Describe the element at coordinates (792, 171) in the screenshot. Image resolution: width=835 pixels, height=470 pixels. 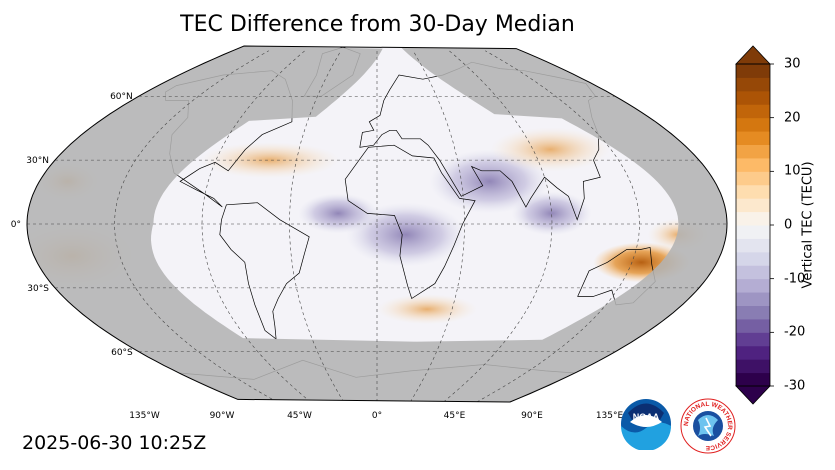
I see `colorbar-tick-label: 10` at that location.